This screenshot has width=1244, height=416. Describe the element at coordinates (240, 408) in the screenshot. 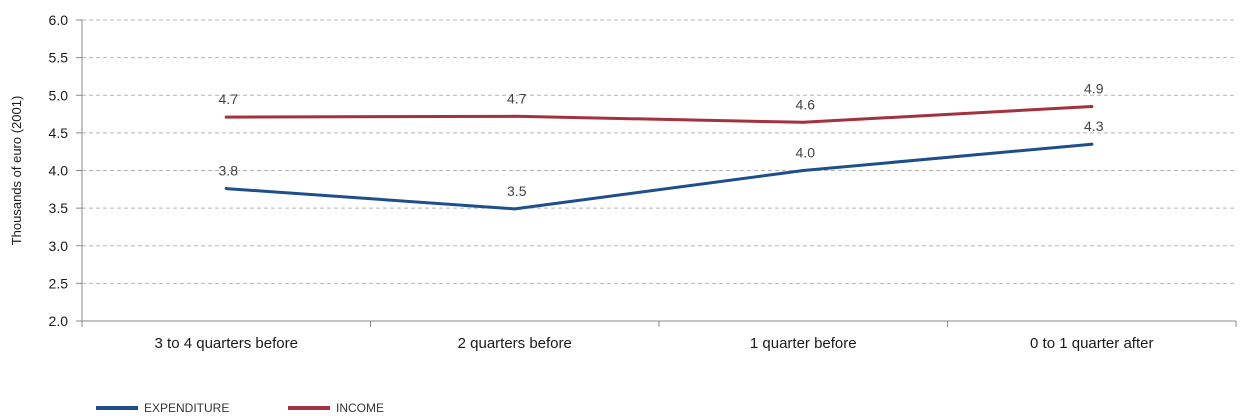

I see `legend: EXPENDITURE INCOME` at that location.